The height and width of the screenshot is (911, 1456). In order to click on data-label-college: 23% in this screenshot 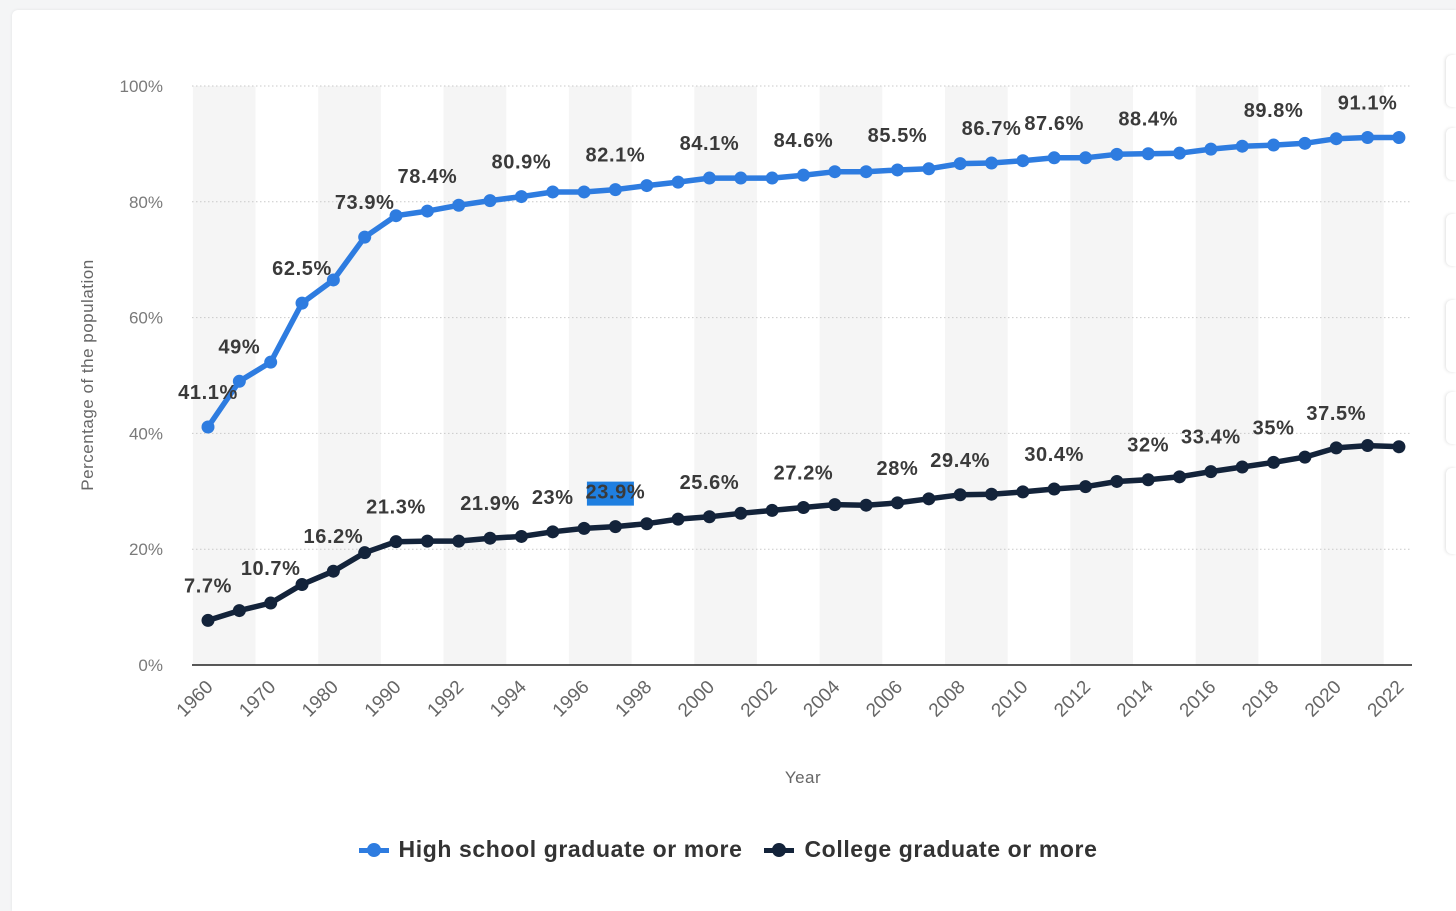, I will do `click(553, 498)`.